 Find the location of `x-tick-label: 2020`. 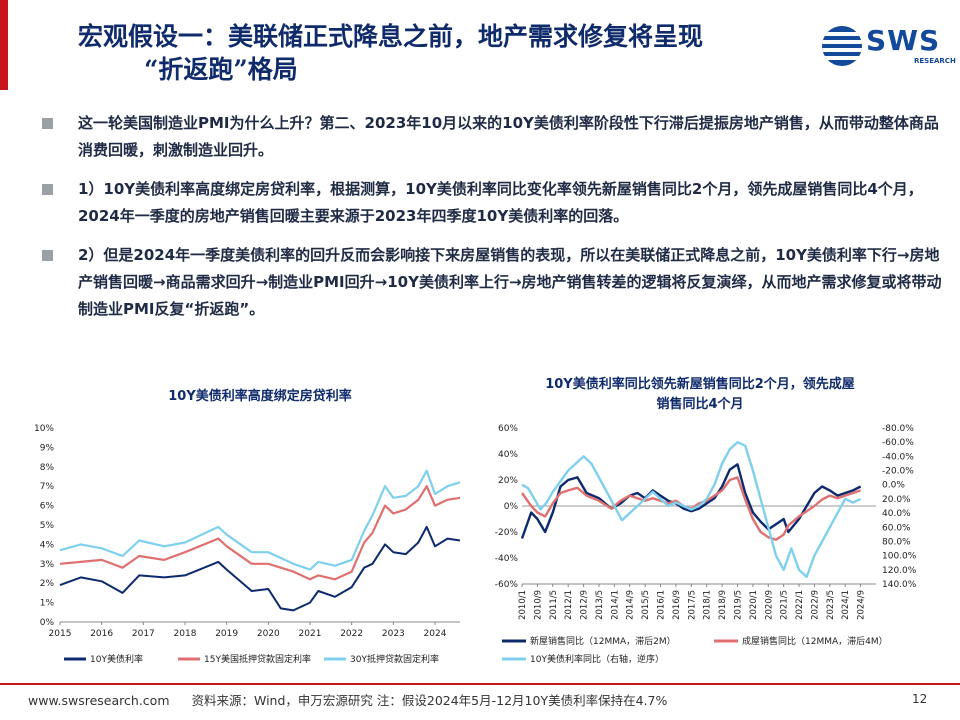

x-tick-label: 2020 is located at coordinates (268, 634).